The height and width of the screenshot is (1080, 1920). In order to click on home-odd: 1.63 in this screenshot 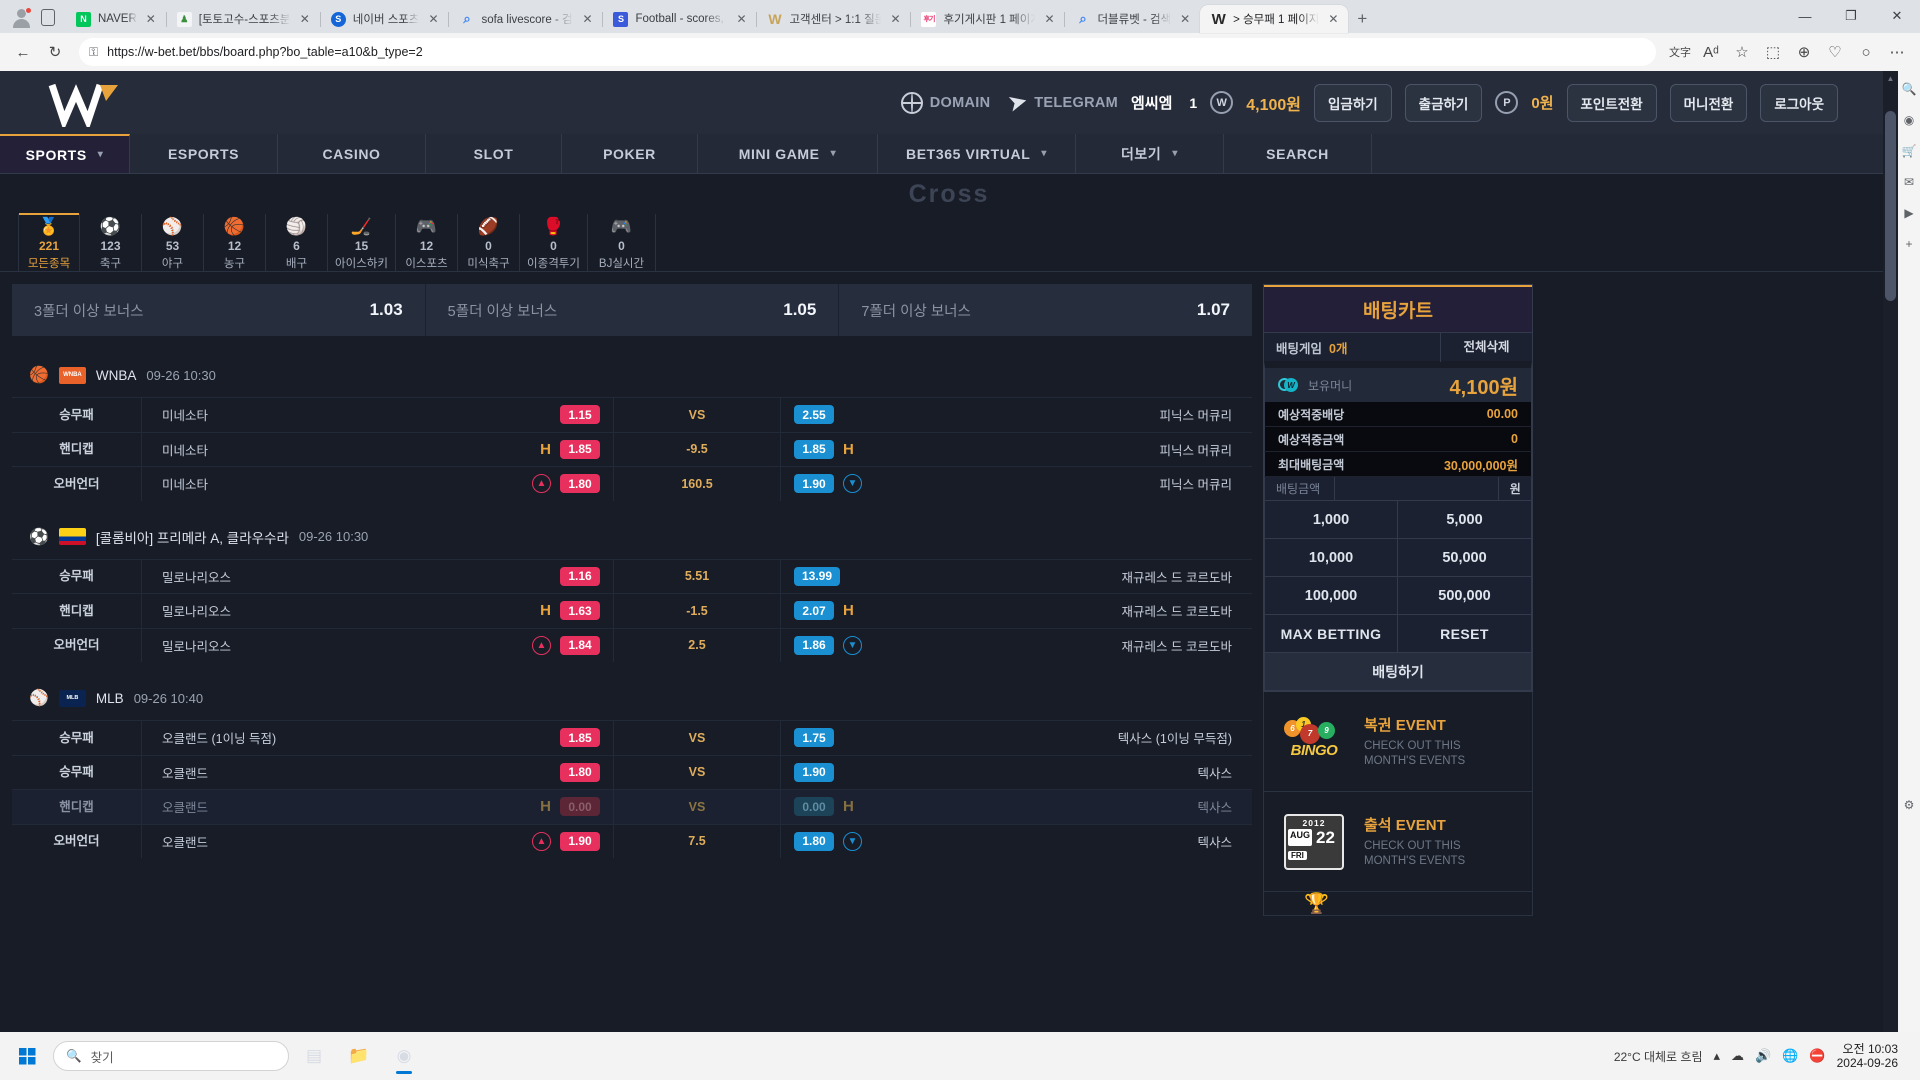, I will do `click(580, 611)`.